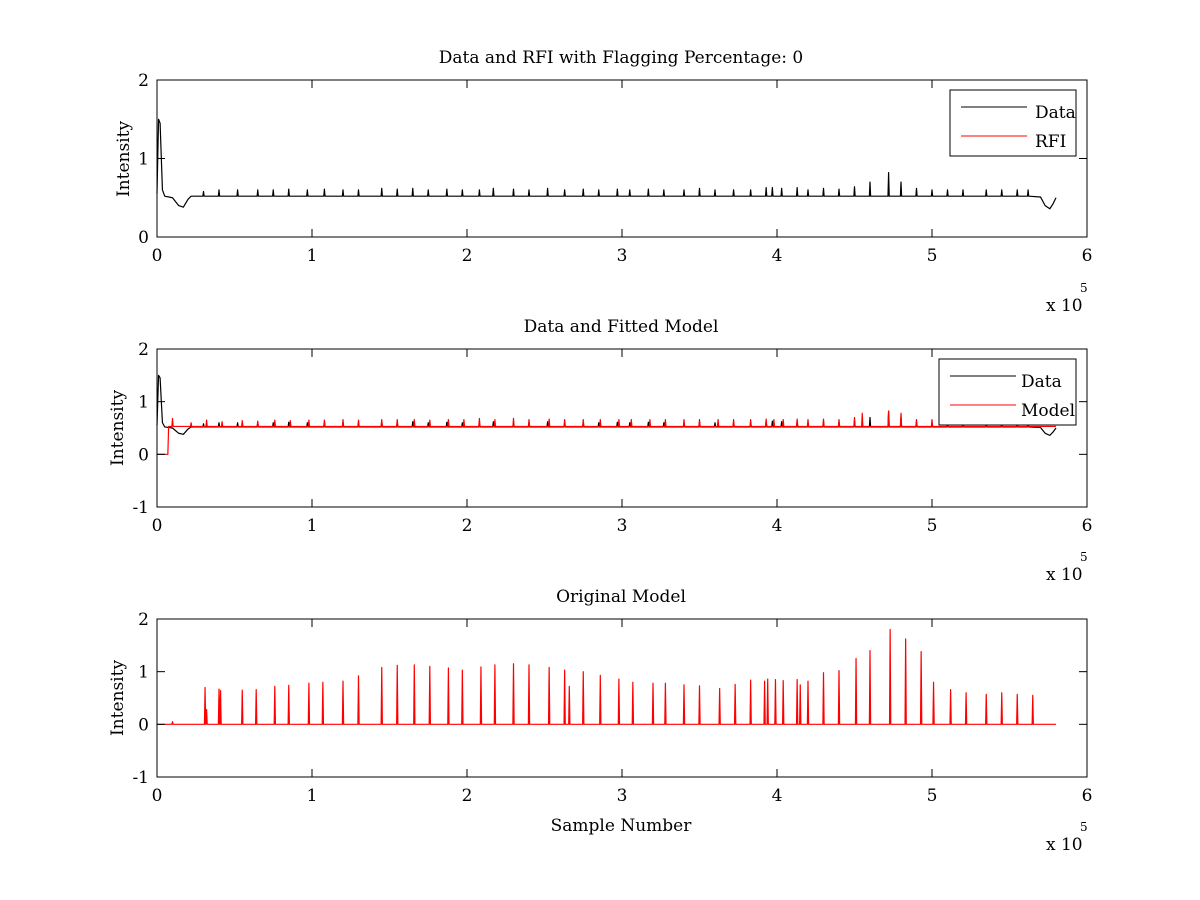  Describe the element at coordinates (621, 327) in the screenshot. I see `subplot-2-title: Data and Fitted Model` at that location.